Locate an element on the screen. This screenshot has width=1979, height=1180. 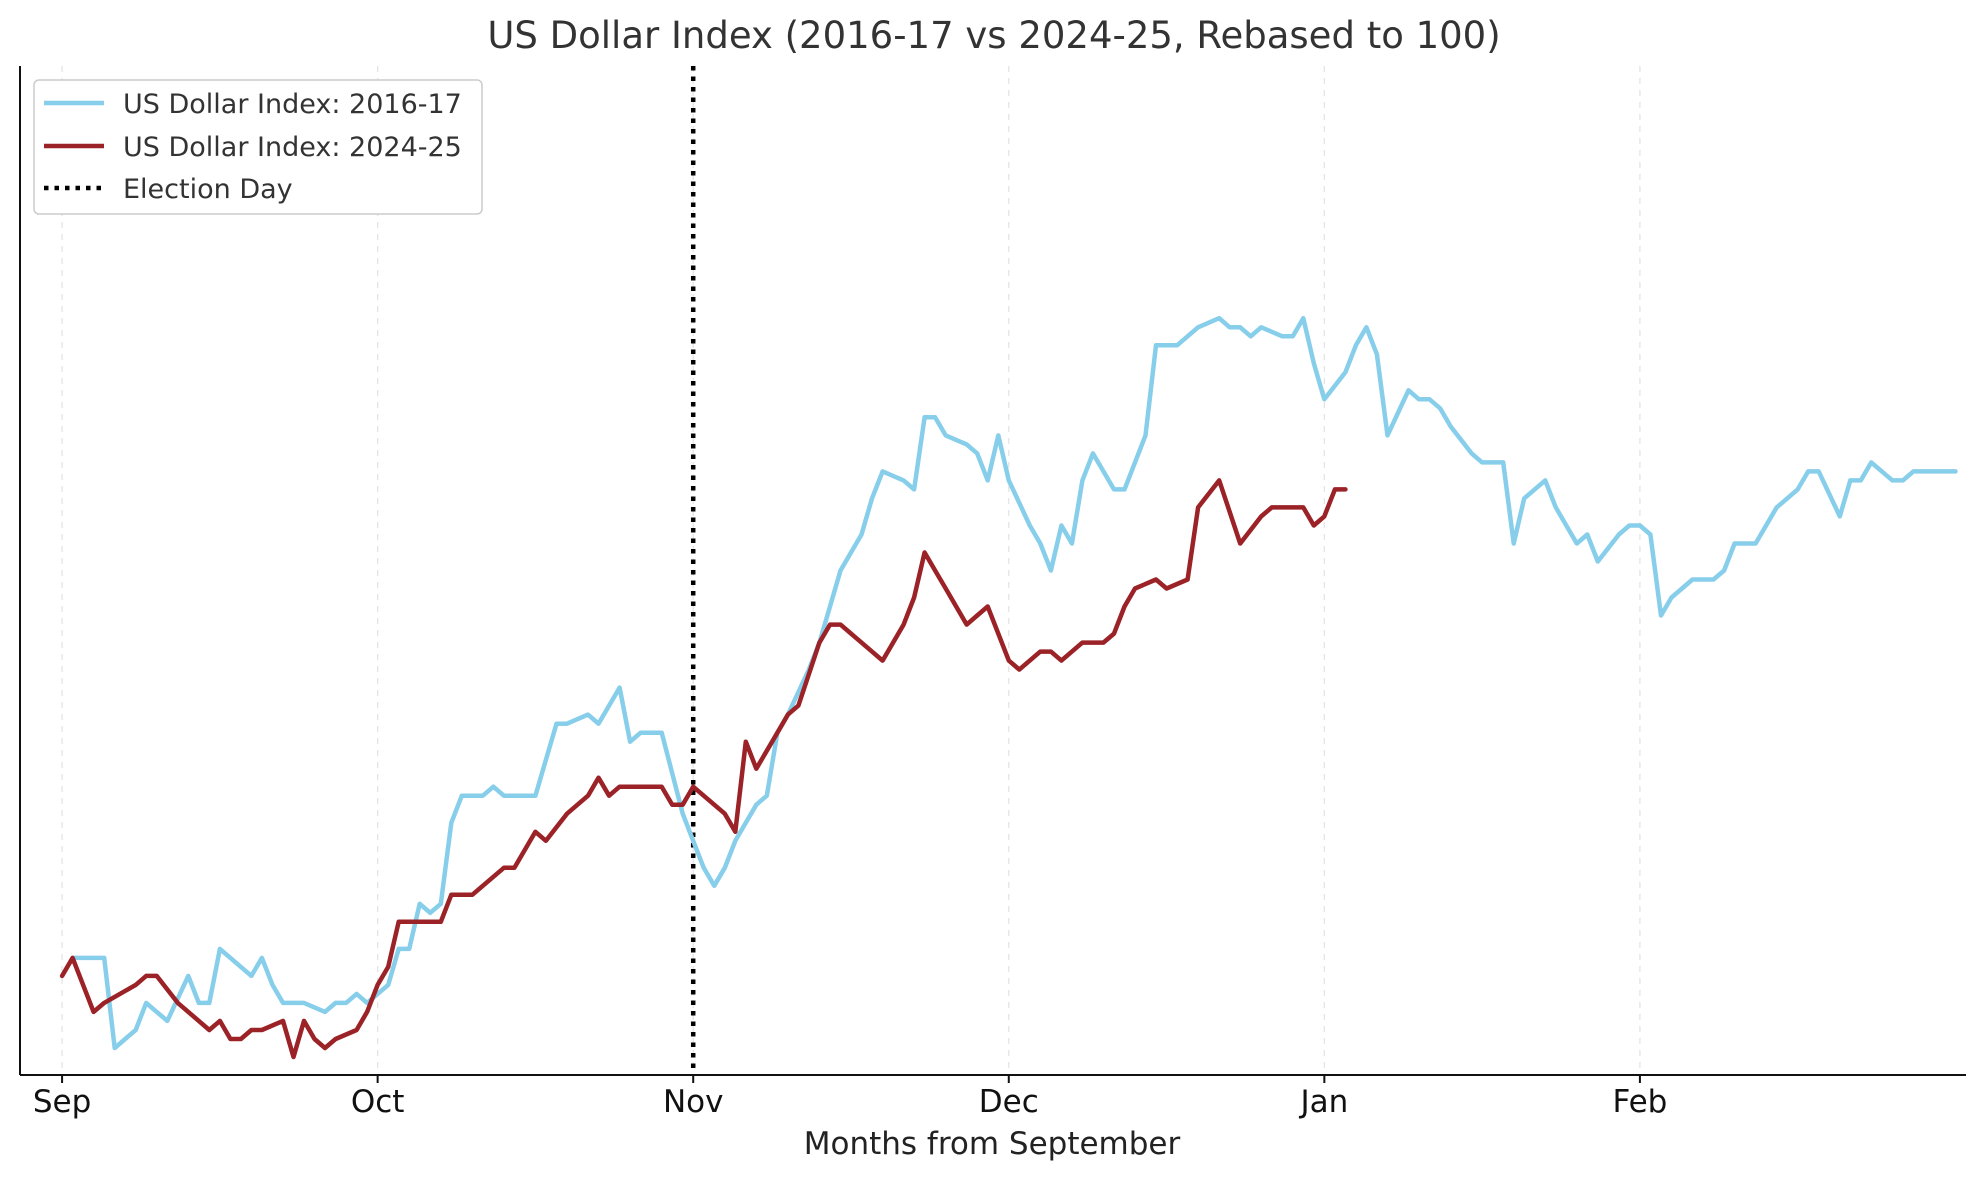
legend-label-election-day: Election Day is located at coordinates (208, 189).